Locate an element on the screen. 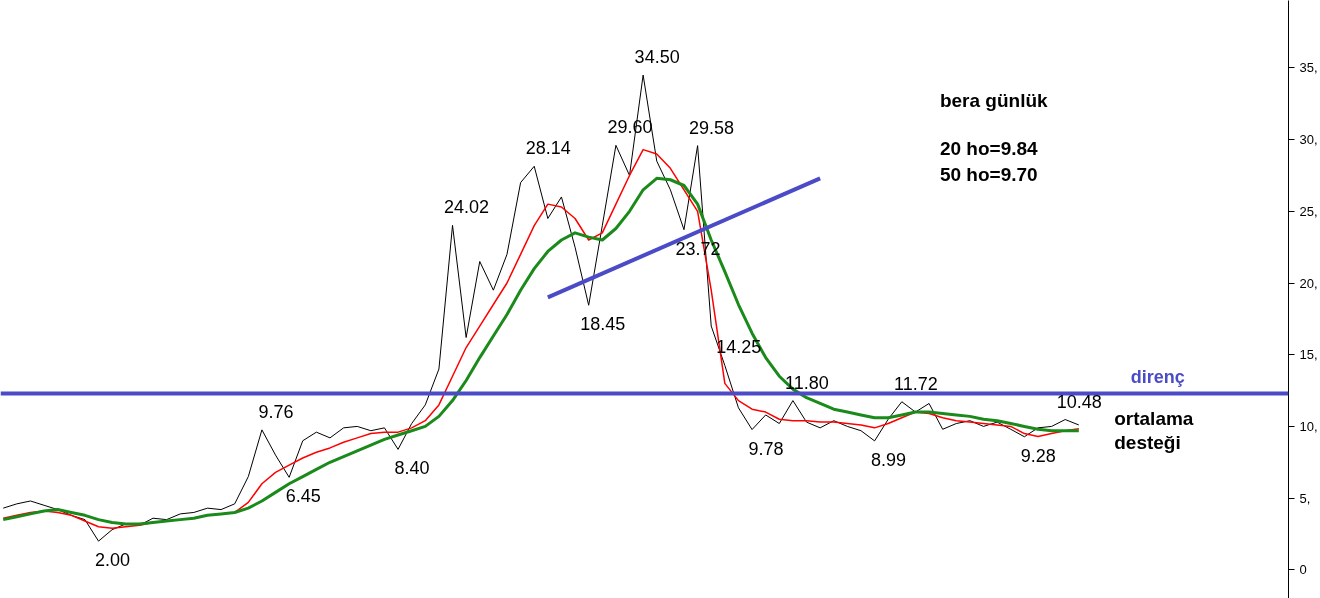  y-tick-label: 20, is located at coordinates (1308, 283).